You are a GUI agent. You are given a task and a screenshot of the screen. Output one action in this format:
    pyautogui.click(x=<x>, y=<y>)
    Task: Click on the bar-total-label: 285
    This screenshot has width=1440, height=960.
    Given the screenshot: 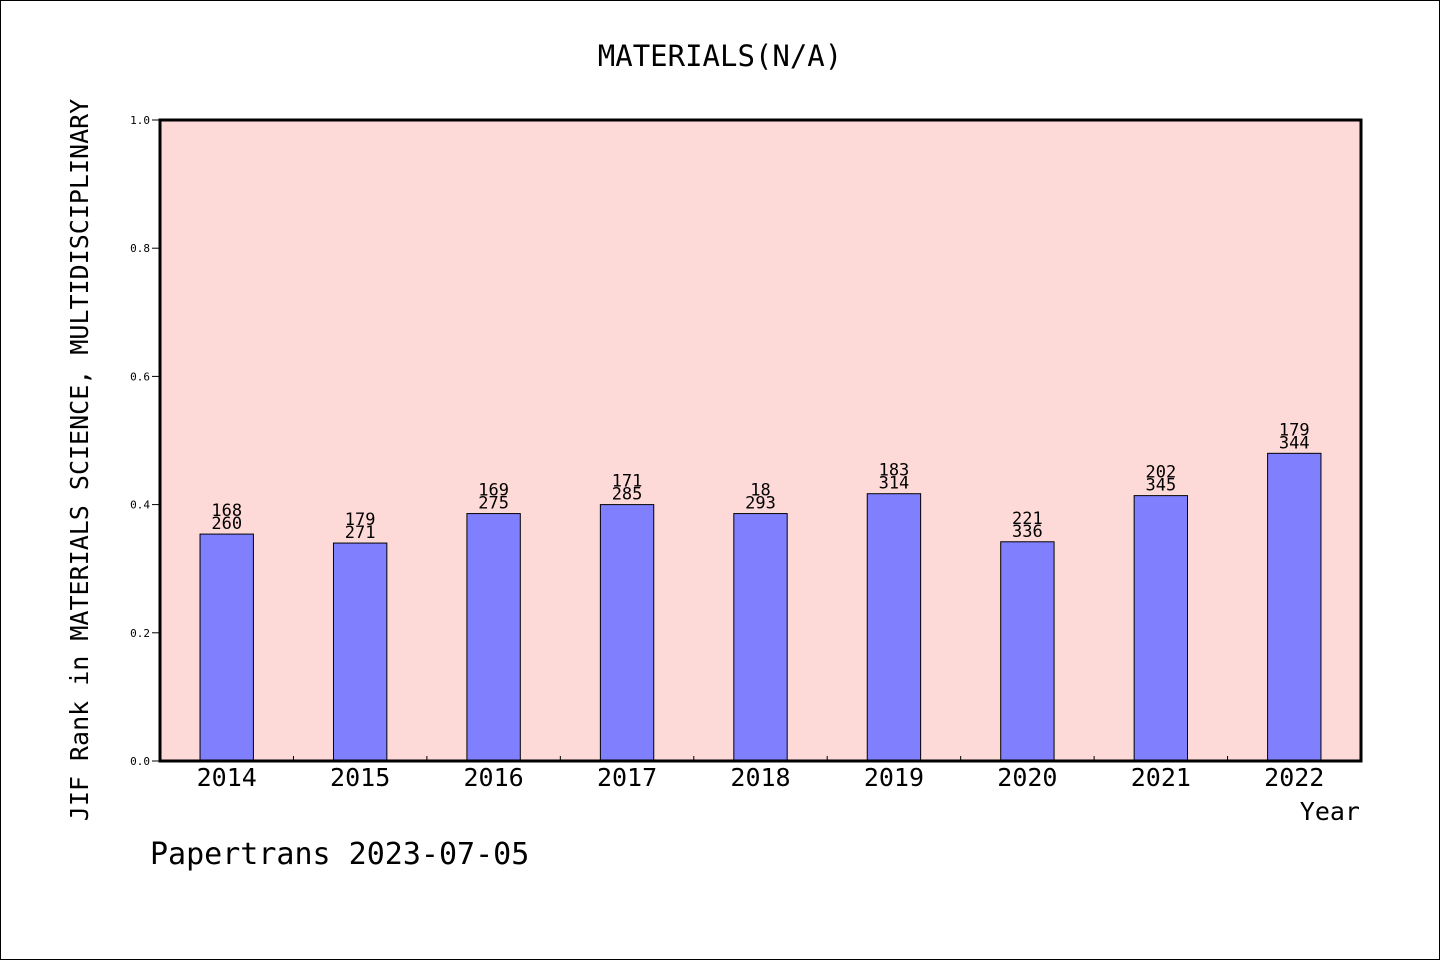 What is the action you would take?
    pyautogui.click(x=627, y=495)
    